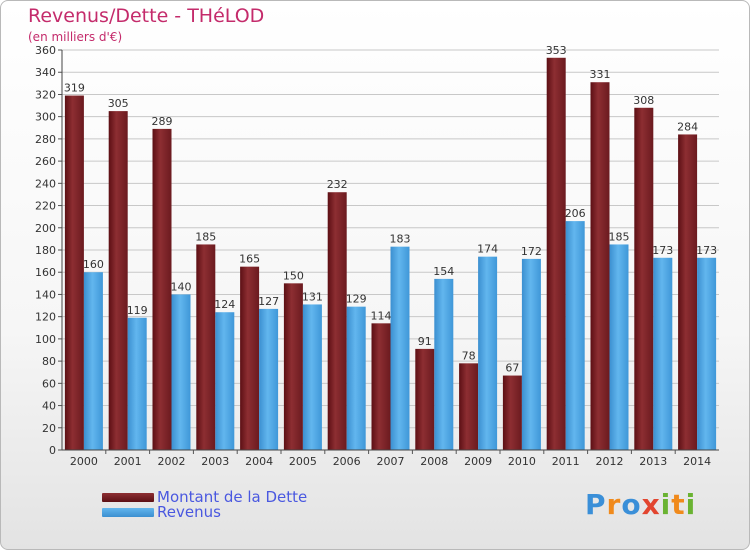  Describe the element at coordinates (662, 250) in the screenshot. I see `label-revenus-2013: 173` at that location.